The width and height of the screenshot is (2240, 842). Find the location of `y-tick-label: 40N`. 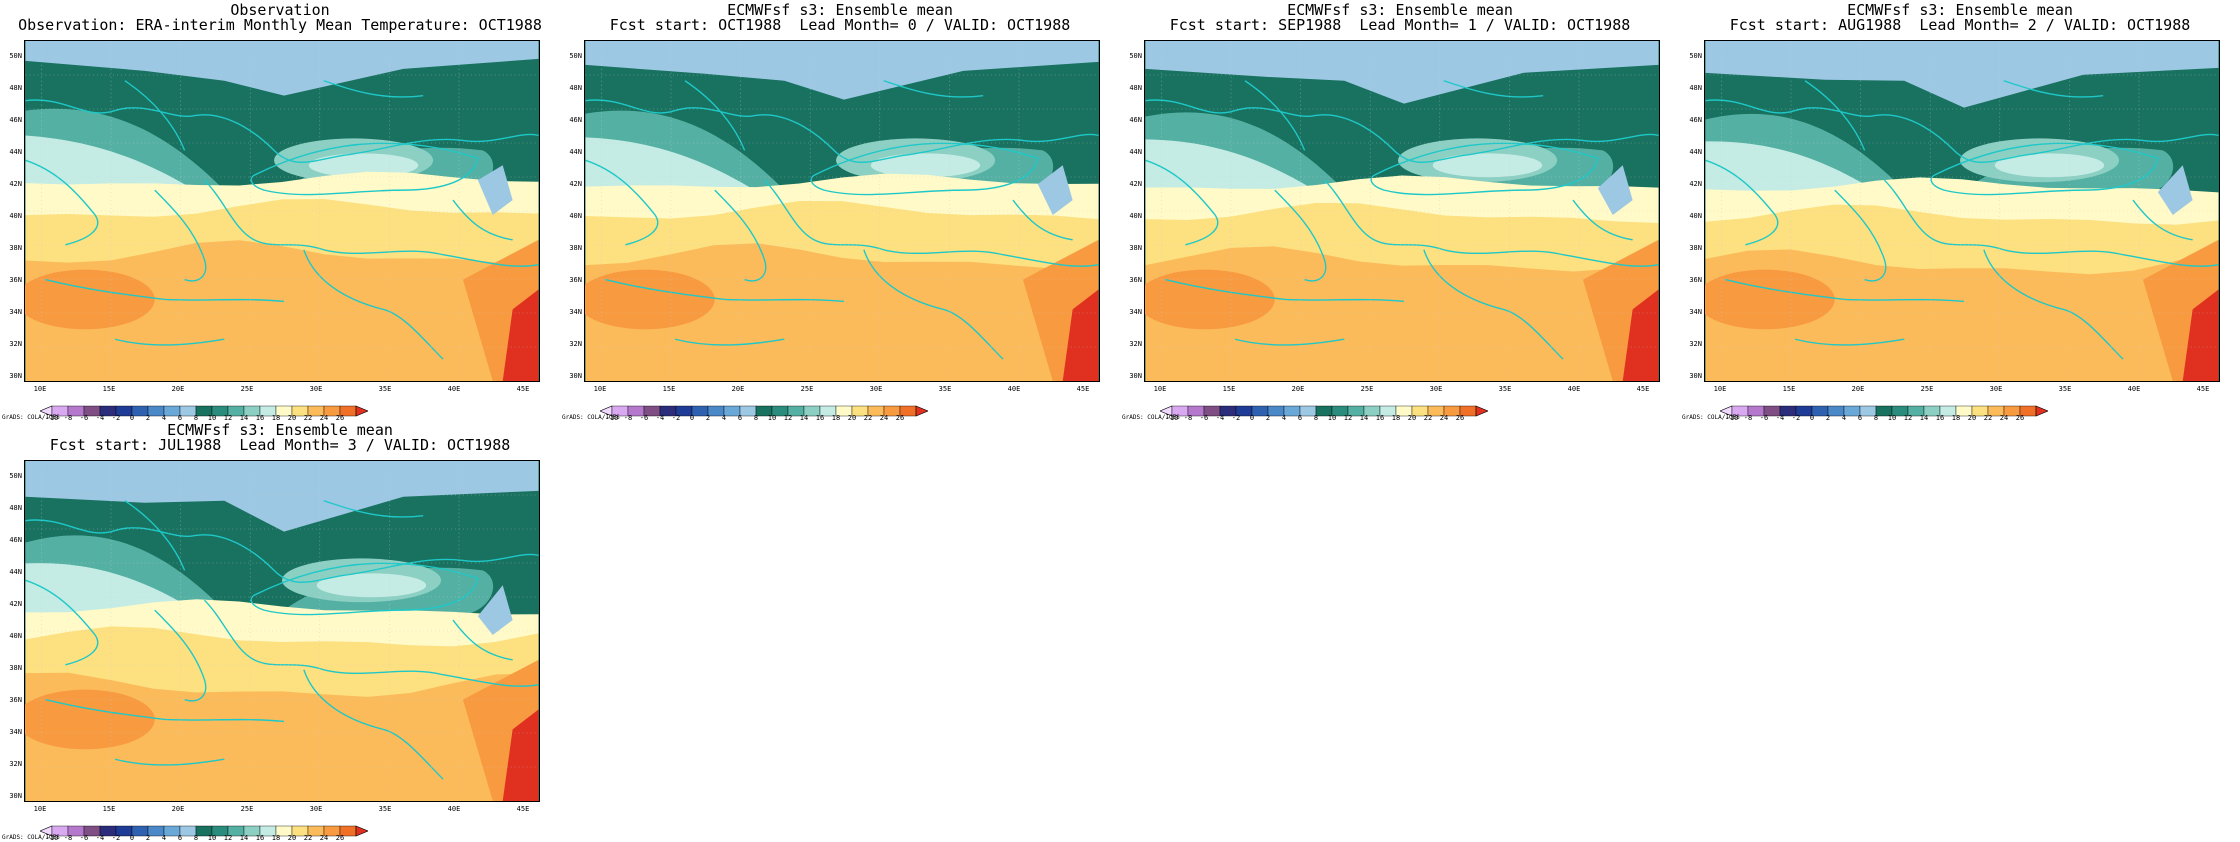

y-tick-label: 40N is located at coordinates (1135, 216).